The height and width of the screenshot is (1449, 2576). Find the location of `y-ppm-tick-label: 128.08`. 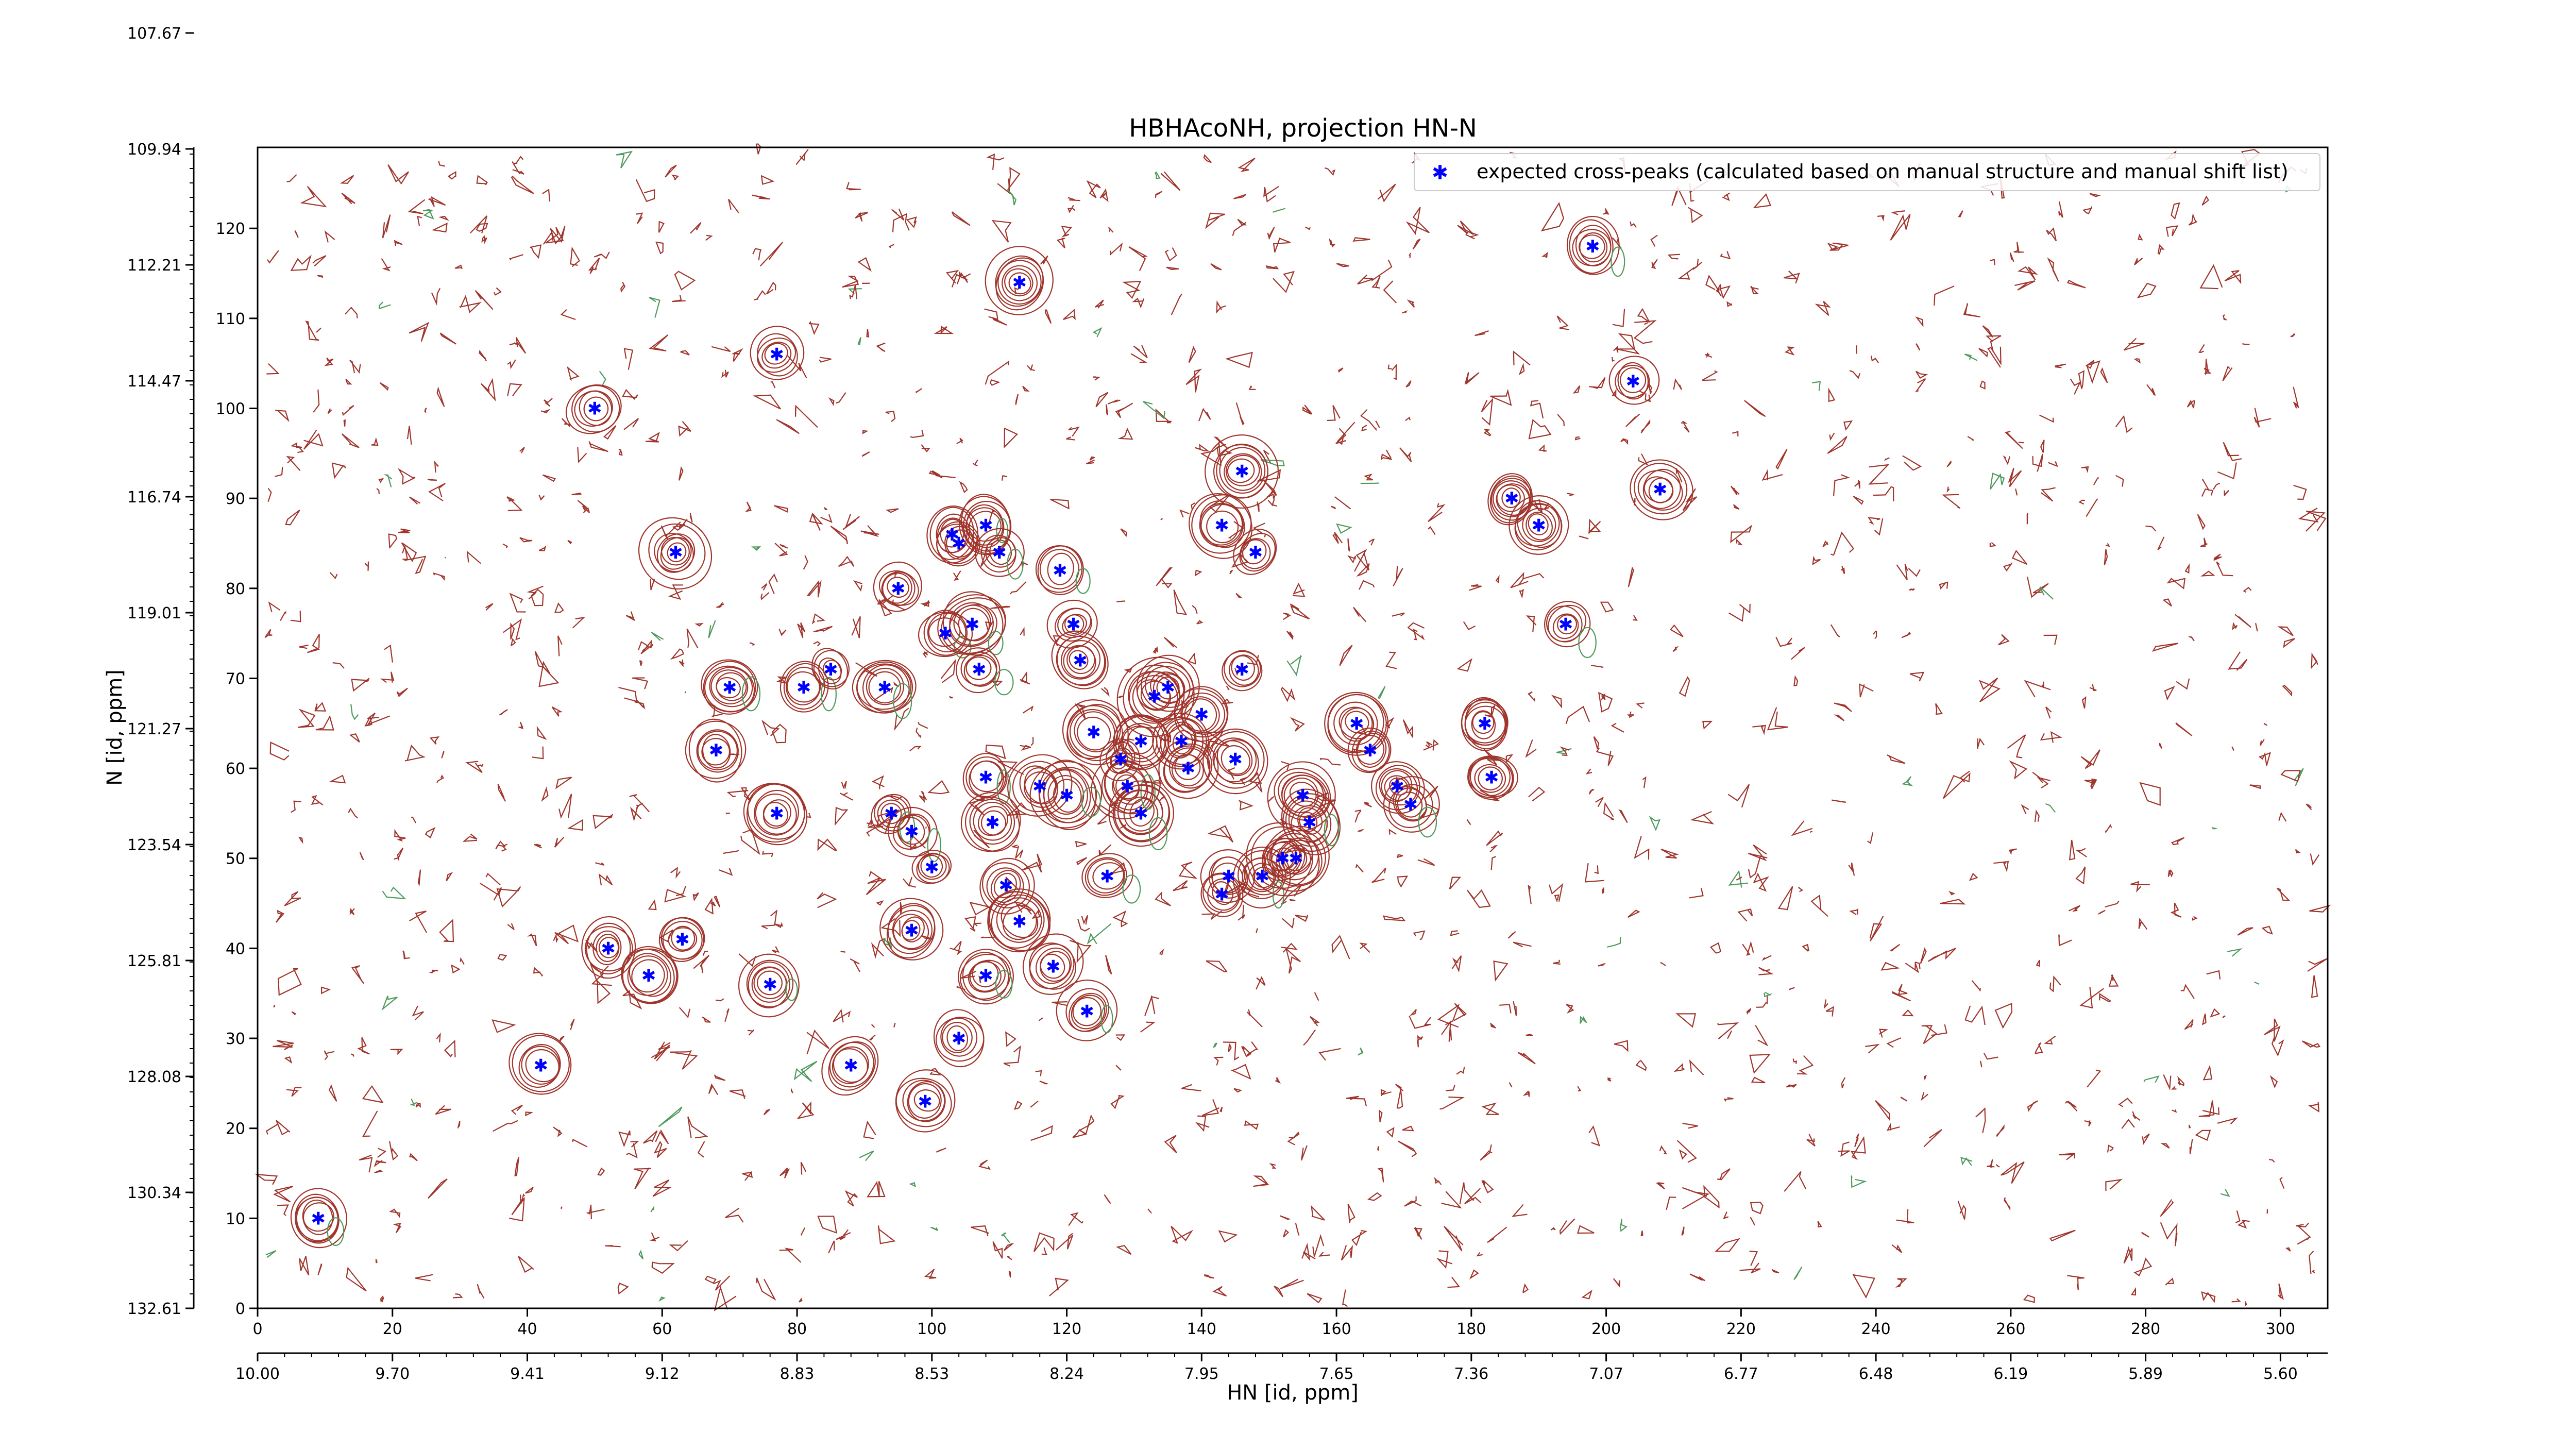

y-ppm-tick-label: 128.08 is located at coordinates (154, 1077).